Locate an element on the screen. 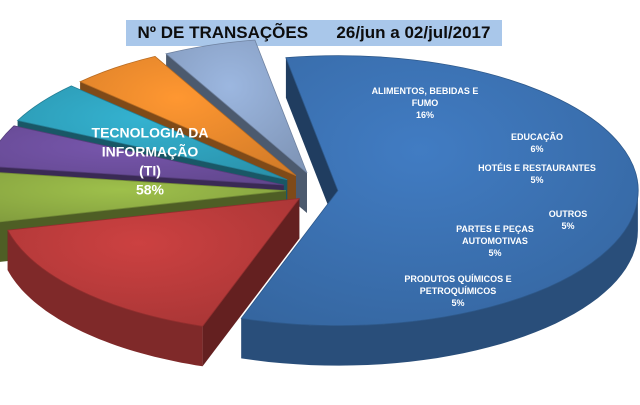 Image resolution: width=640 pixels, height=405 pixels. slice-label-line: EDUCAÇÃO is located at coordinates (537, 137).